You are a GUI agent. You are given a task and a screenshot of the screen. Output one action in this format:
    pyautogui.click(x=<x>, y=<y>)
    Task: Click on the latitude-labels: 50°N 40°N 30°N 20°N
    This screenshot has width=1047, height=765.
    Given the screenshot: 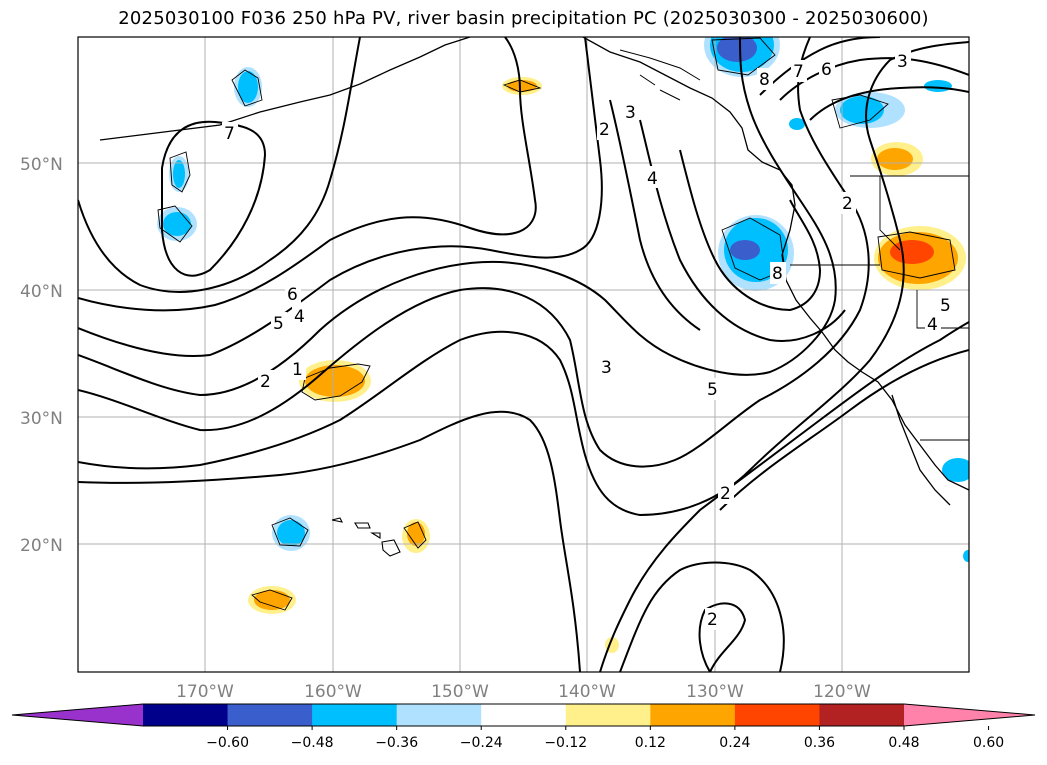 What is the action you would take?
    pyautogui.click(x=41, y=355)
    